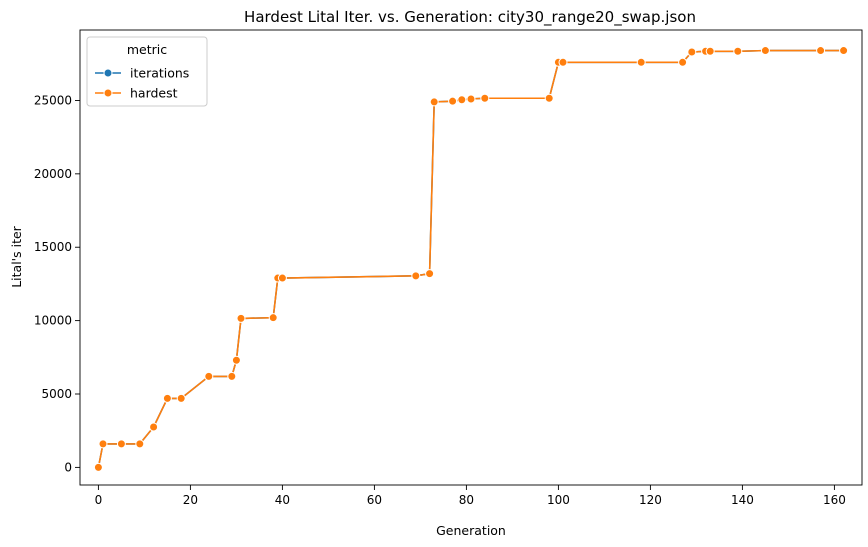 Image resolution: width=868 pixels, height=547 pixels. I want to click on y-tick-label: 15000, so click(53, 247).